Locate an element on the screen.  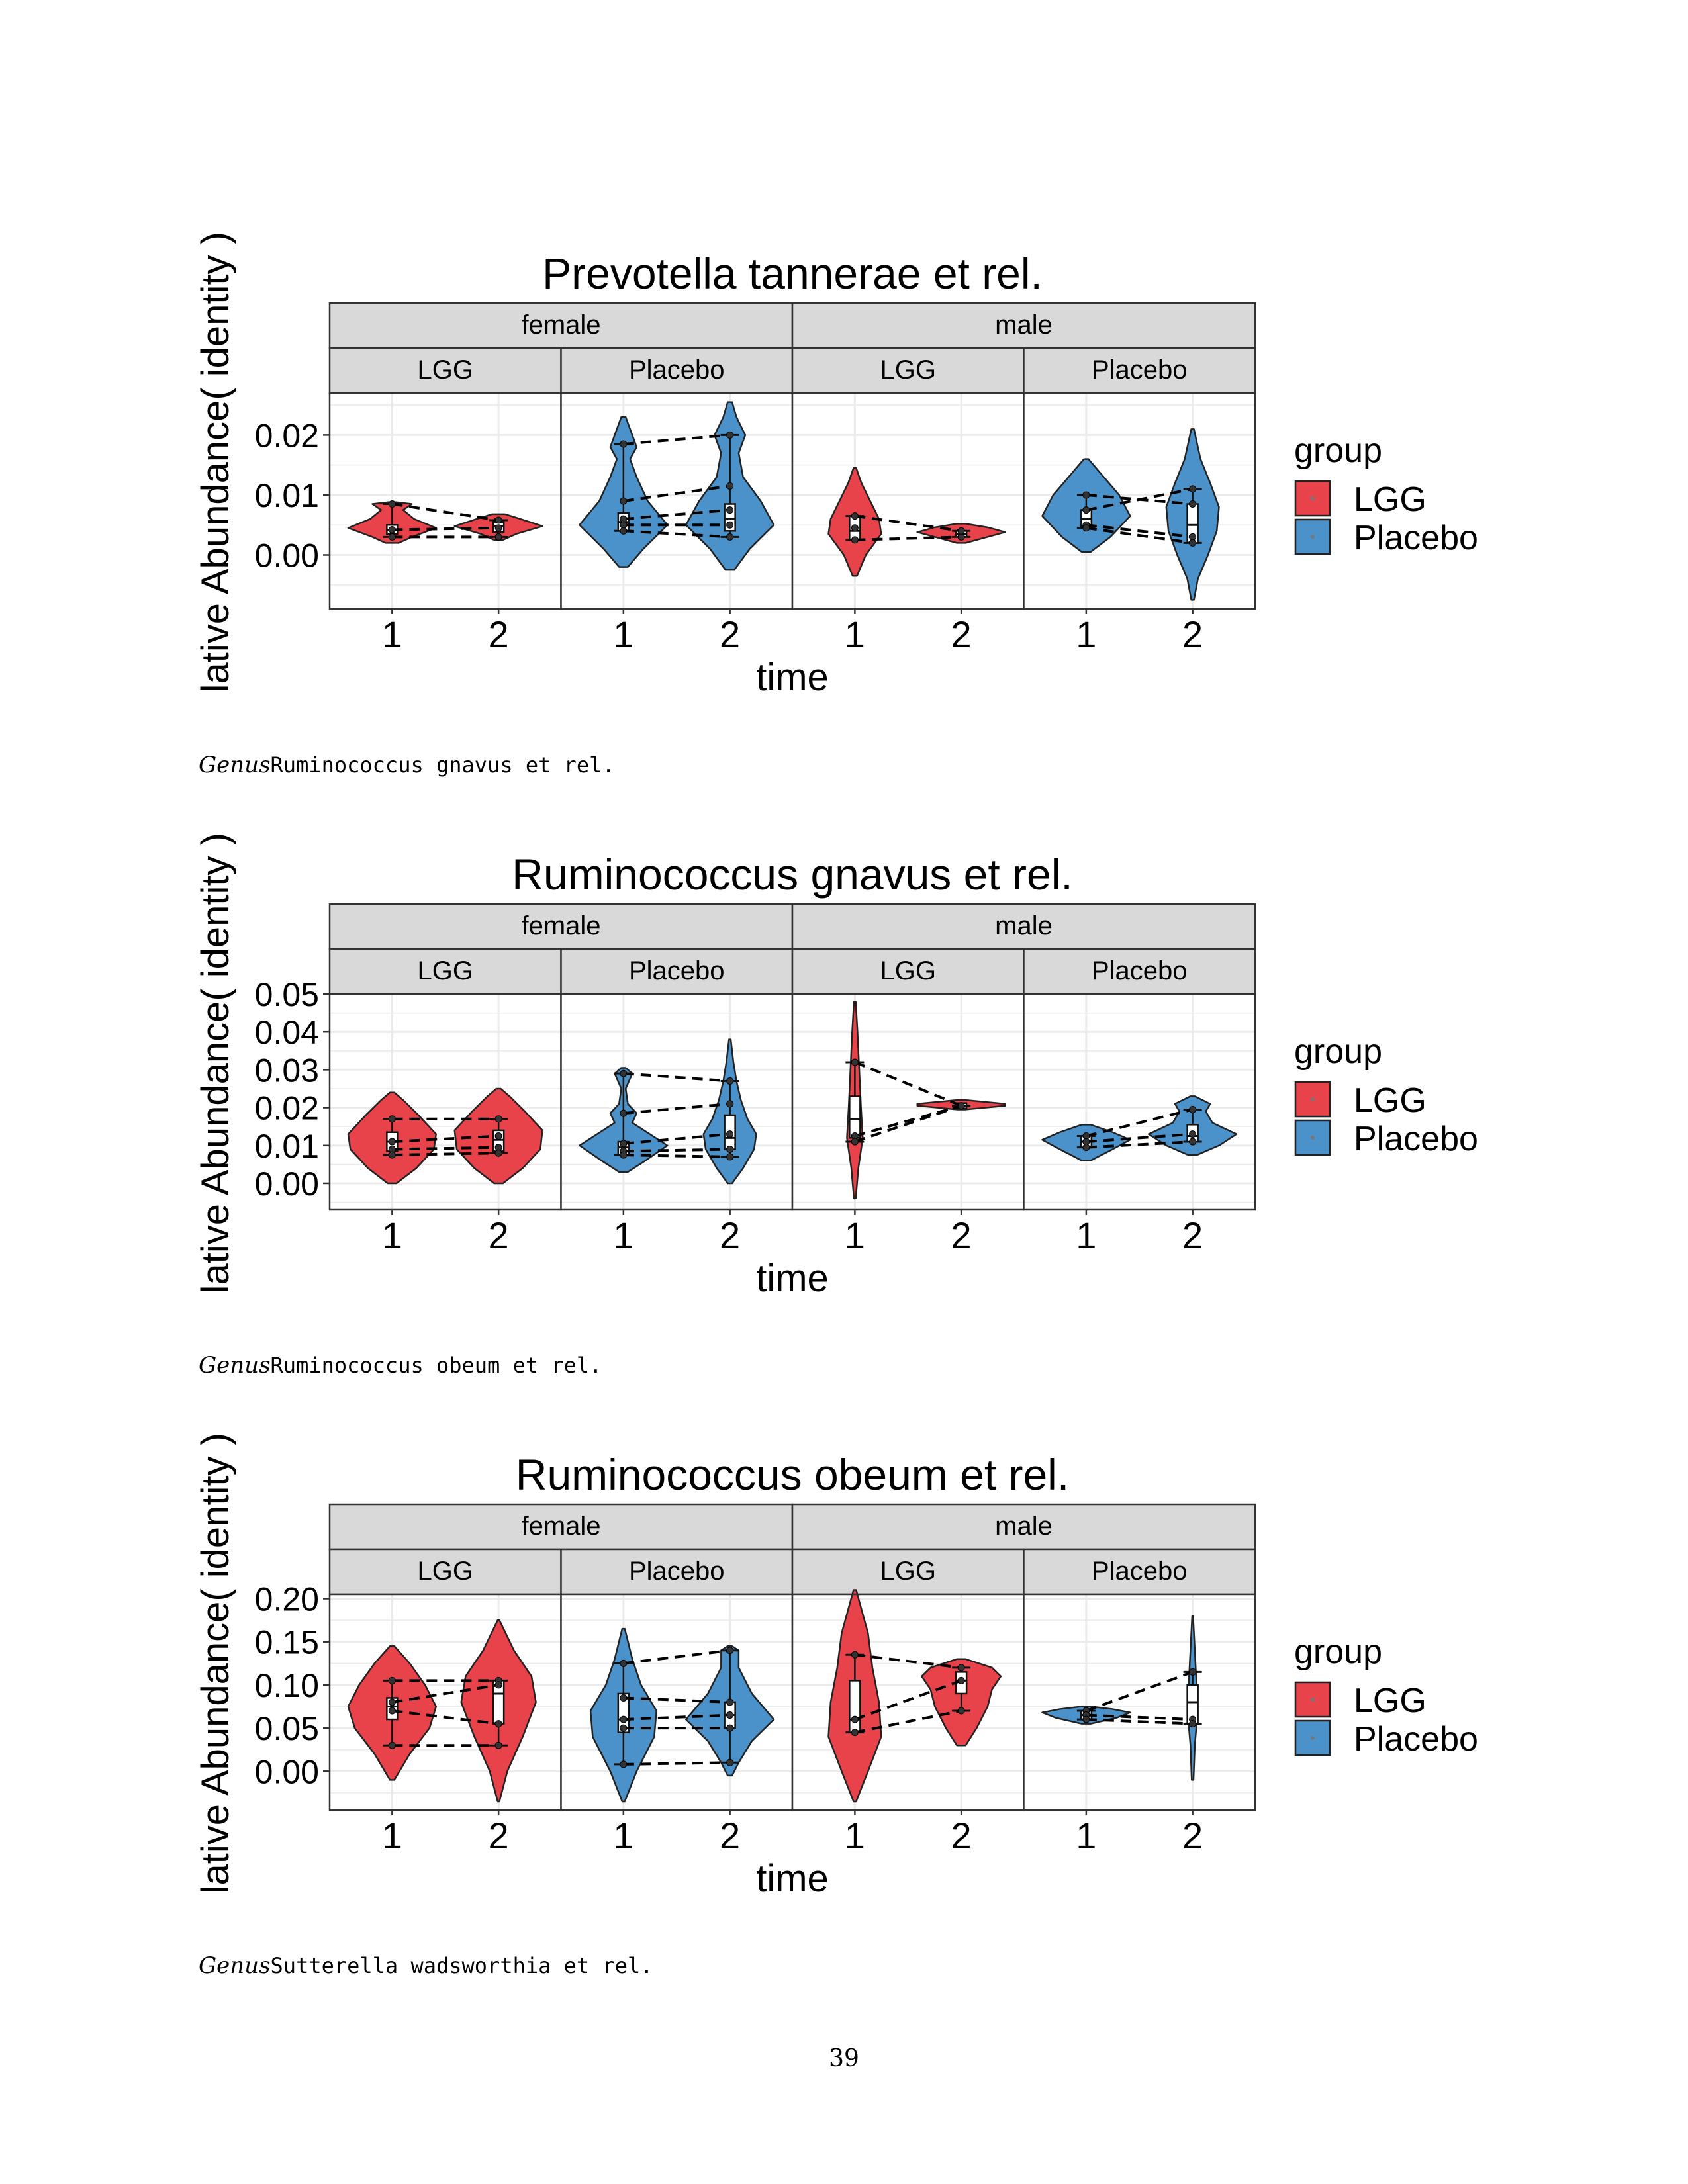
y-tick-label: 0.20 is located at coordinates (287, 1599).